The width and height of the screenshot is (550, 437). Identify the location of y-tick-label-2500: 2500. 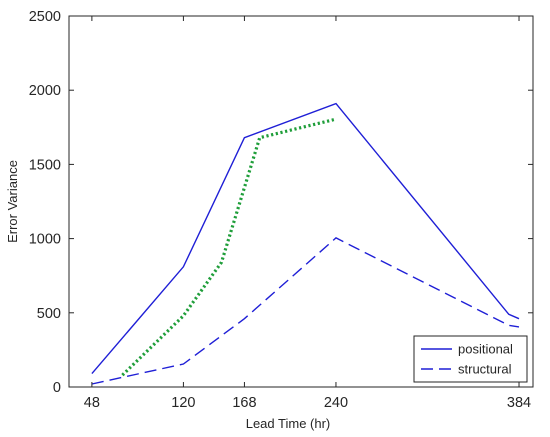
(45, 17).